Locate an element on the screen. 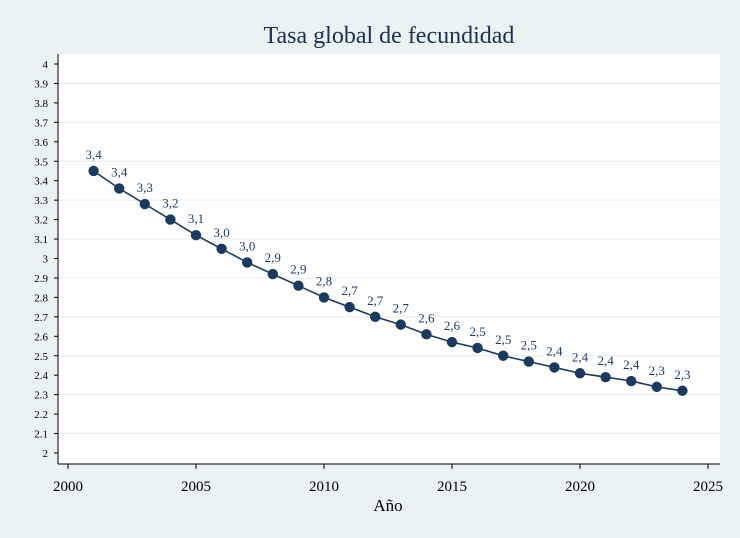  y-tick-label: 3.3 is located at coordinates (41, 201).